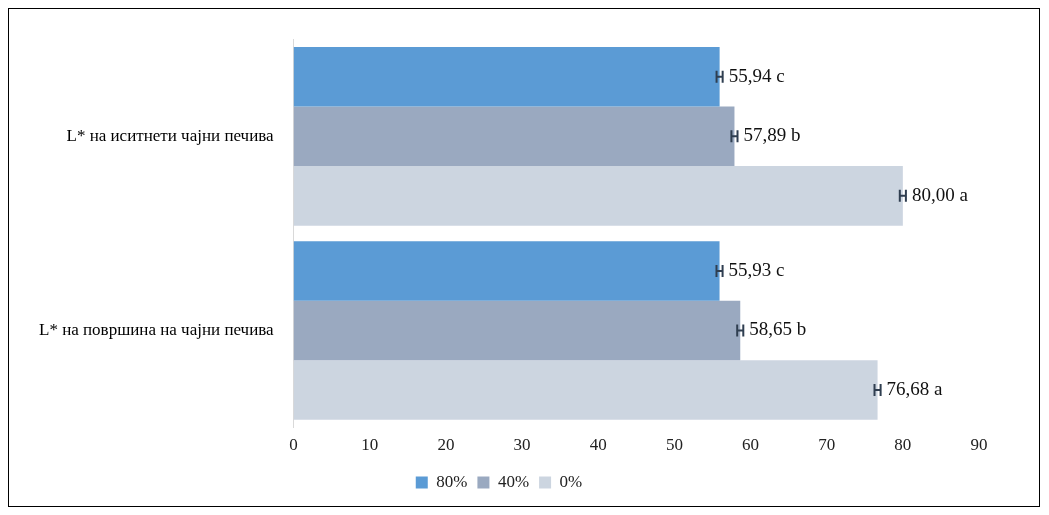 The width and height of the screenshot is (1049, 515). What do you see at coordinates (915, 389) in the screenshot?
I see `data-label: 76,68 a` at bounding box center [915, 389].